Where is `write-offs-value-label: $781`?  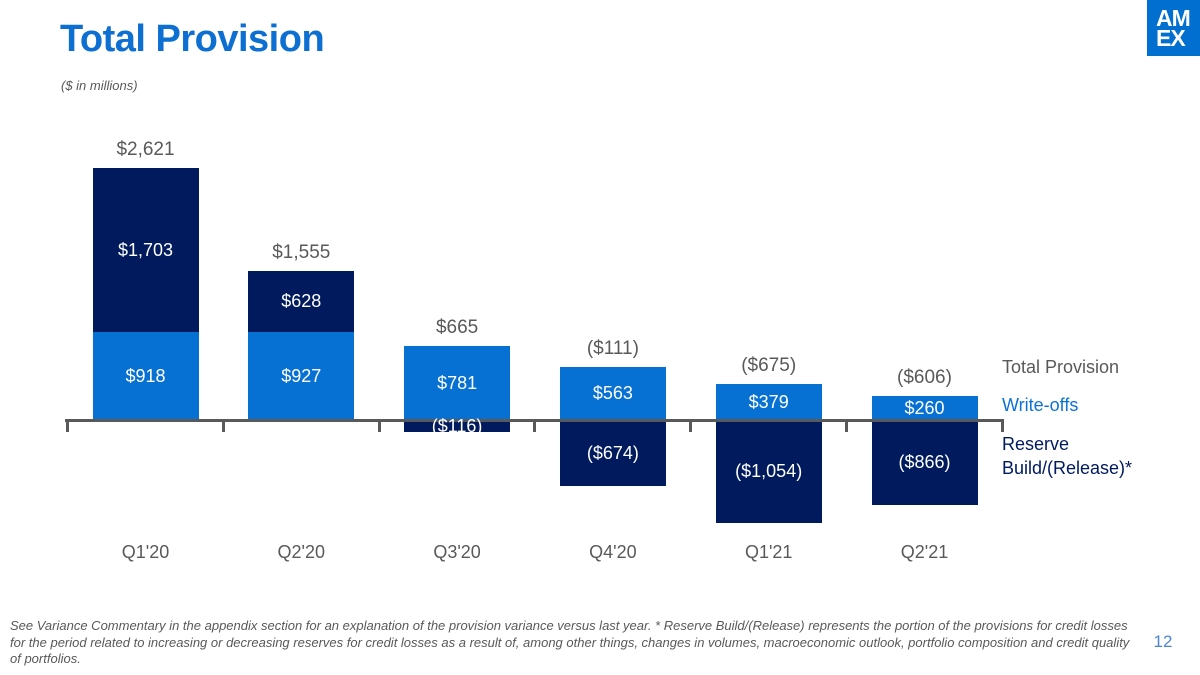
write-offs-value-label: $781 is located at coordinates (457, 382).